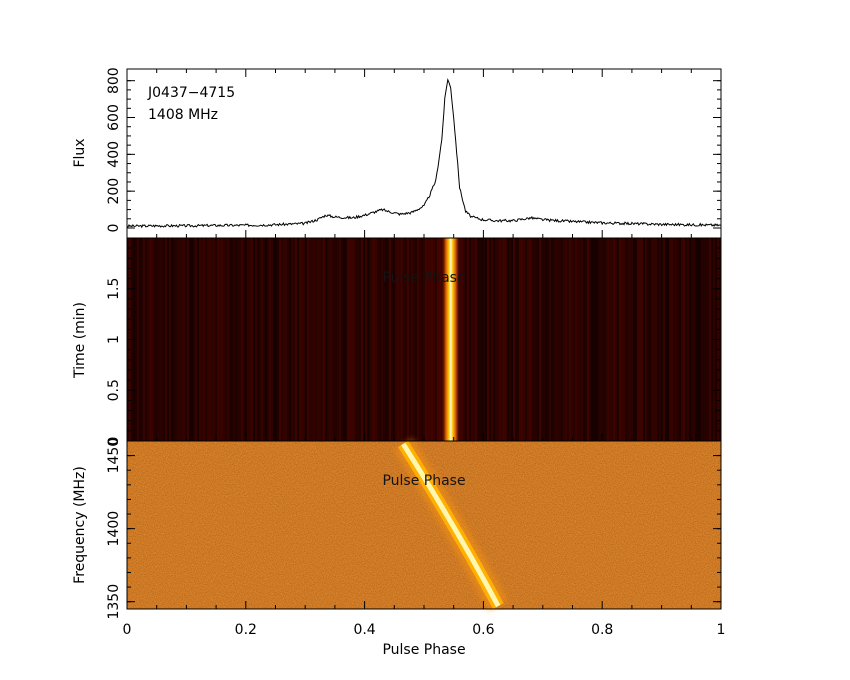  What do you see at coordinates (114, 154) in the screenshot?
I see `profile-ytick-label: 400` at bounding box center [114, 154].